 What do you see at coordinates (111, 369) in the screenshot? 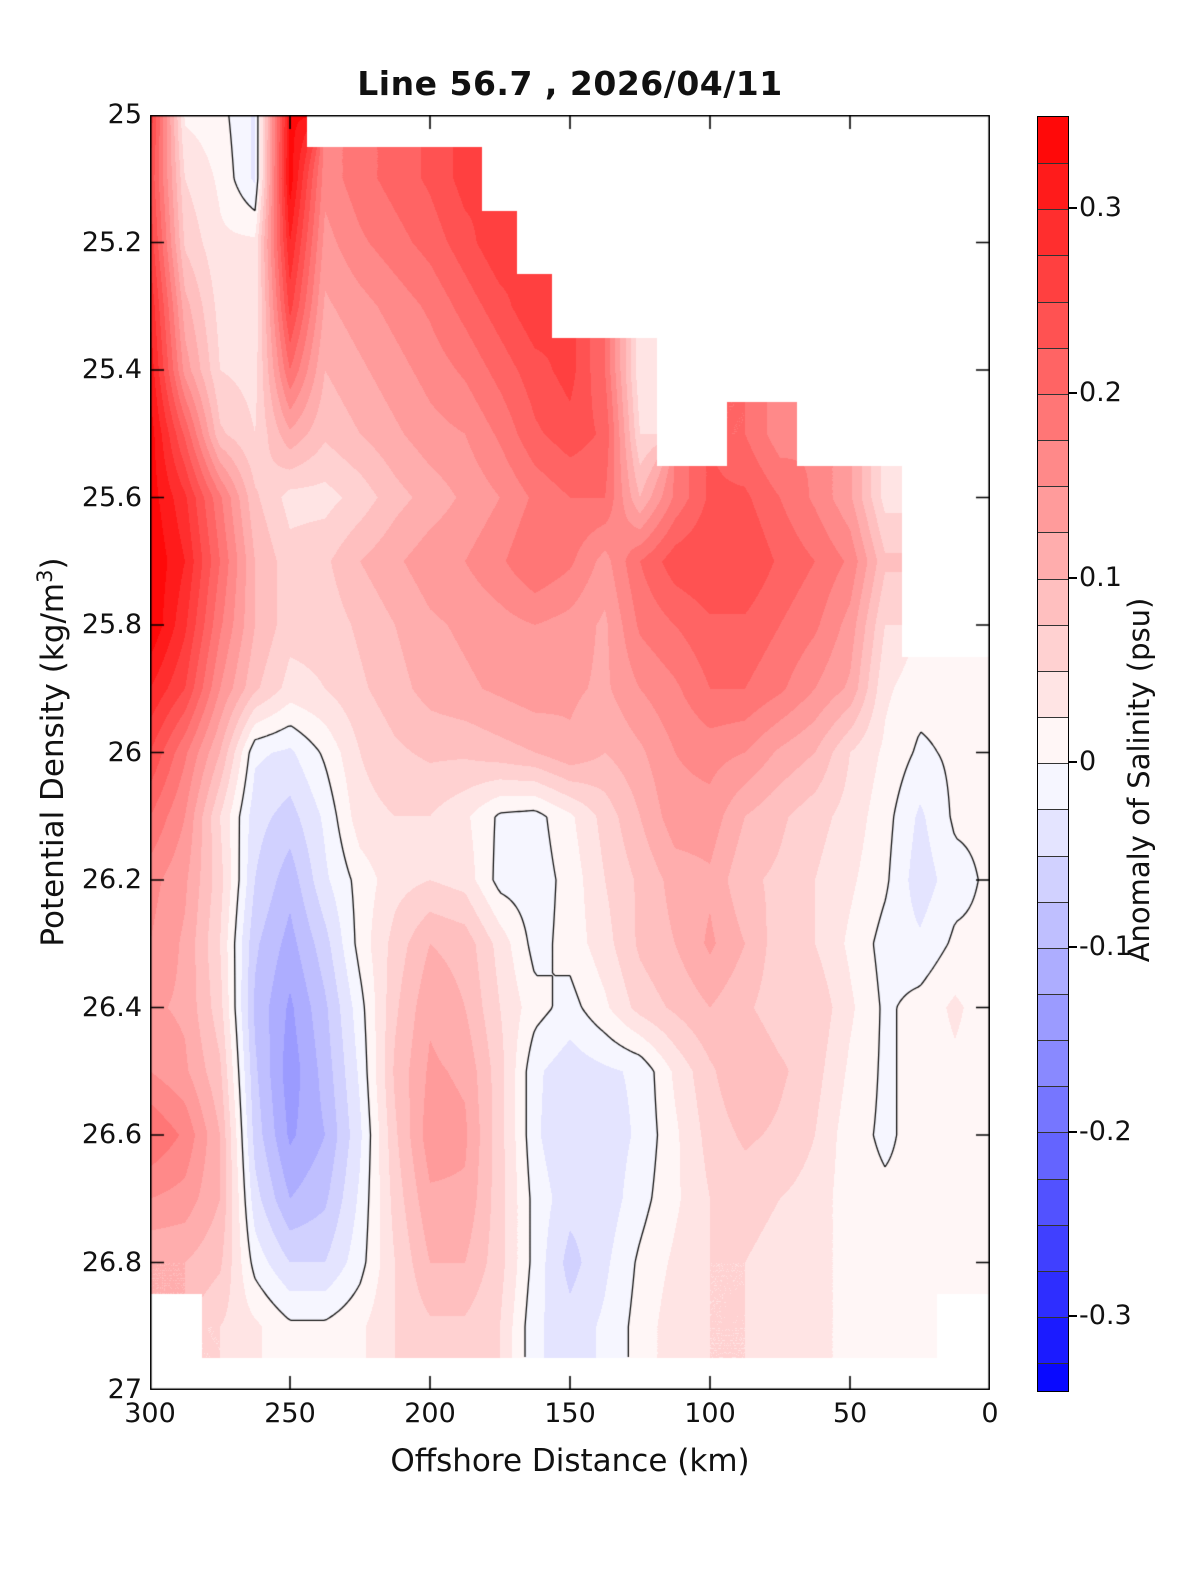
I see `y-tick-label: 25.4` at bounding box center [111, 369].